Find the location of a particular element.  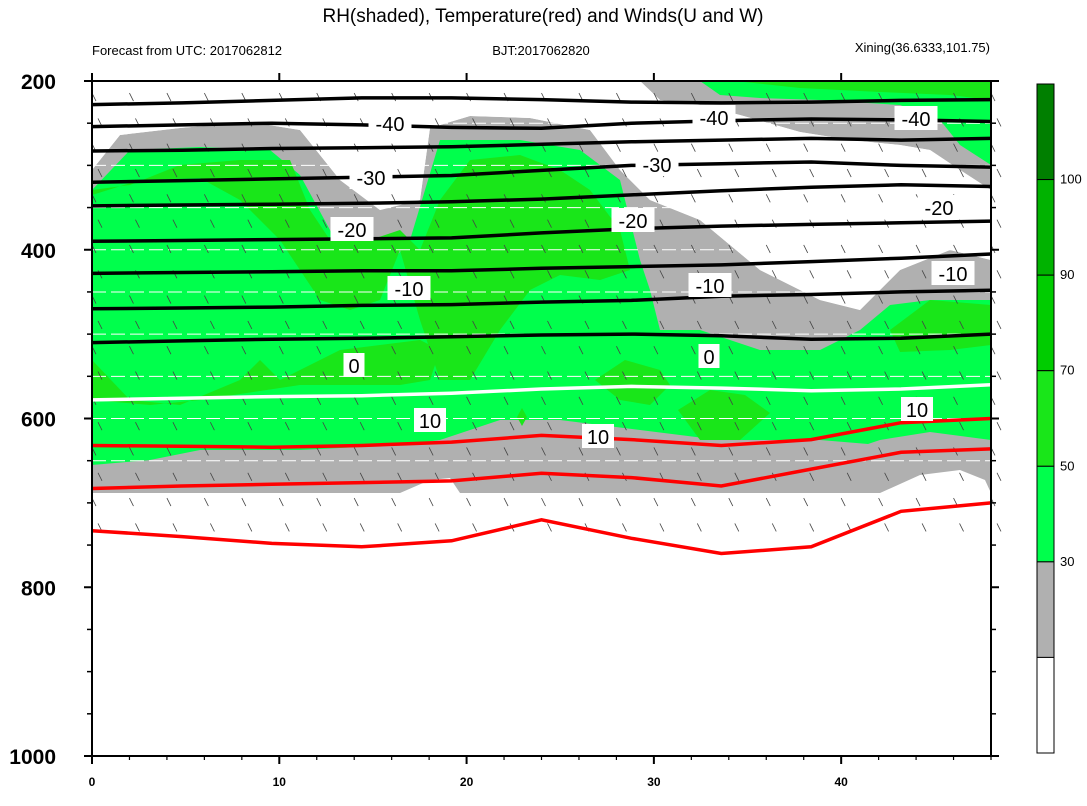

temperature-contour is located at coordinates (541, 195).